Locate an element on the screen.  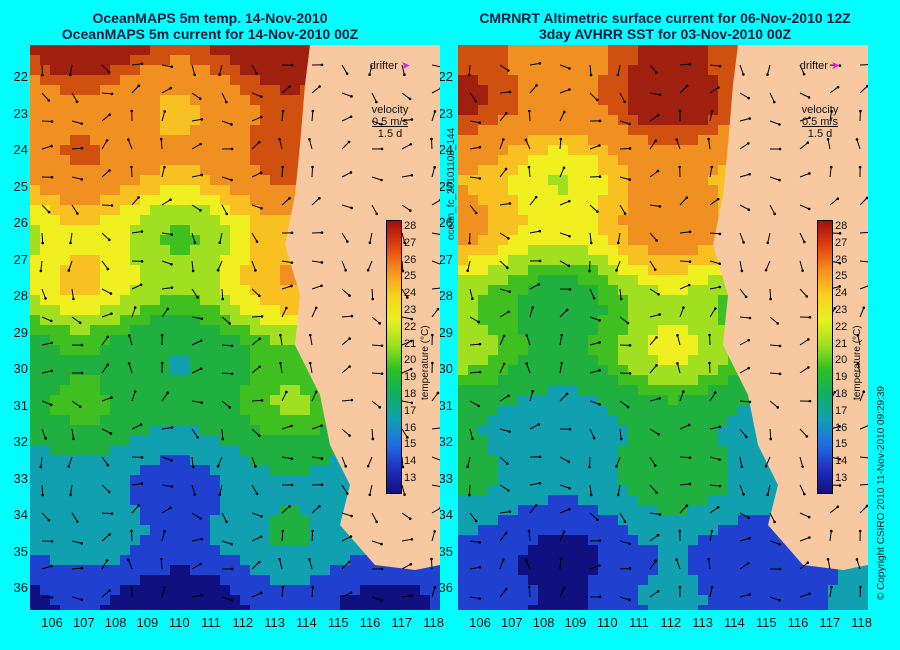
colorbar-tick-label: 20 is located at coordinates (841, 360).